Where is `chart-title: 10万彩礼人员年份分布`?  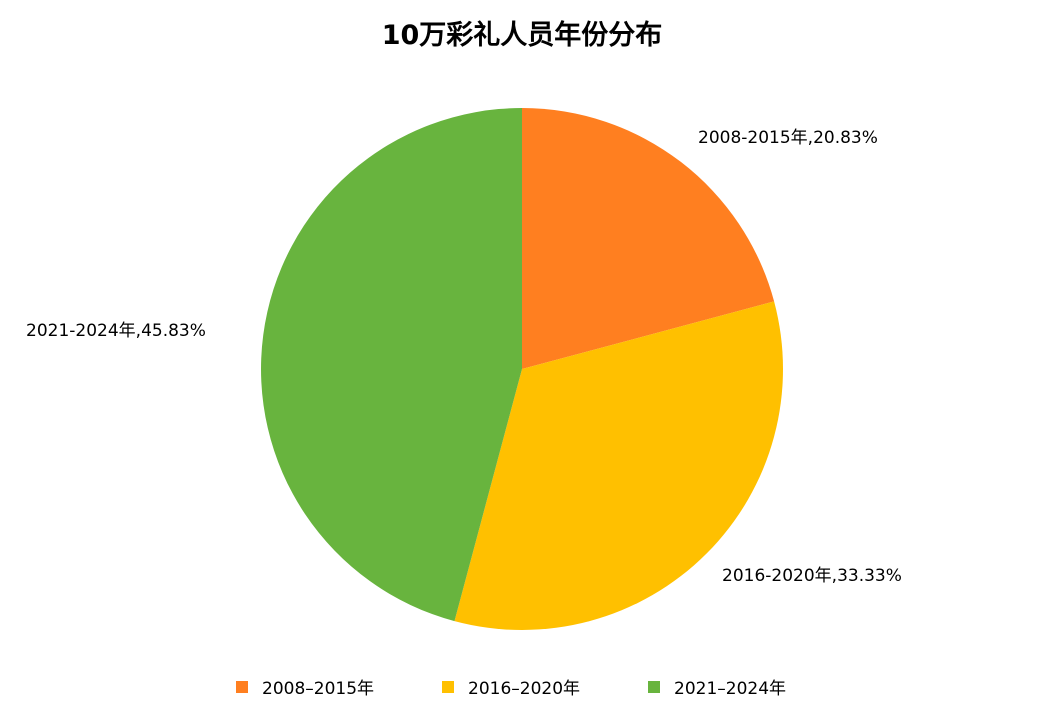
chart-title: 10万彩礼人员年份分布 is located at coordinates (522, 35).